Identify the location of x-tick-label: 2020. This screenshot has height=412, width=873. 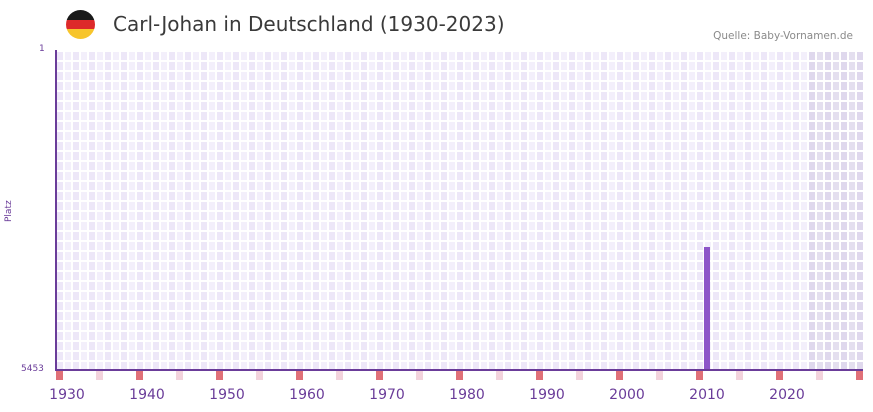
(787, 395).